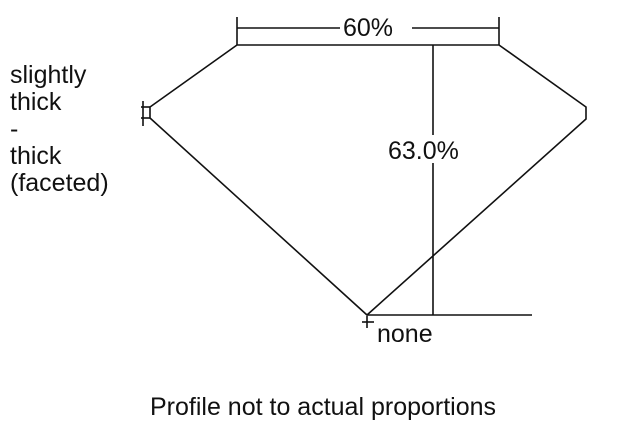 The width and height of the screenshot is (640, 430). I want to click on caption: Profile not to actual proportions, so click(323, 407).